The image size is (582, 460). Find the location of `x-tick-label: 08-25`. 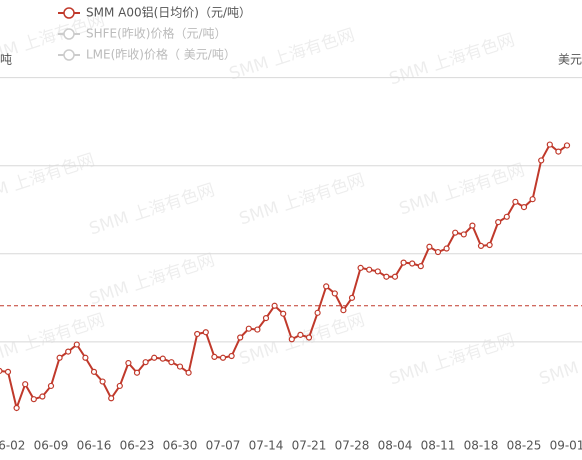

x-tick-label: 08-25 is located at coordinates (524, 446).